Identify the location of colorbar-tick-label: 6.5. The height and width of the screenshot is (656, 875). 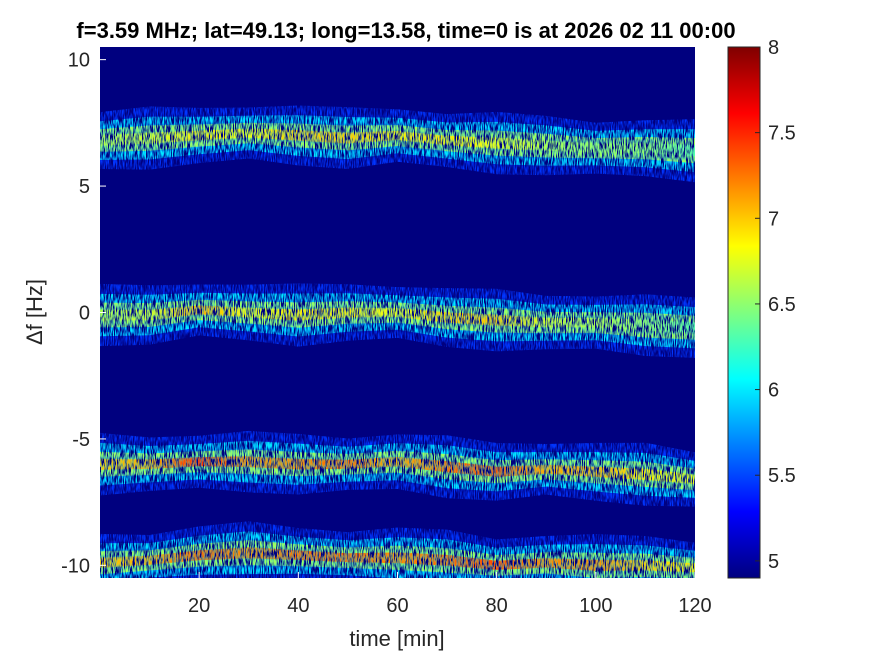
(782, 305).